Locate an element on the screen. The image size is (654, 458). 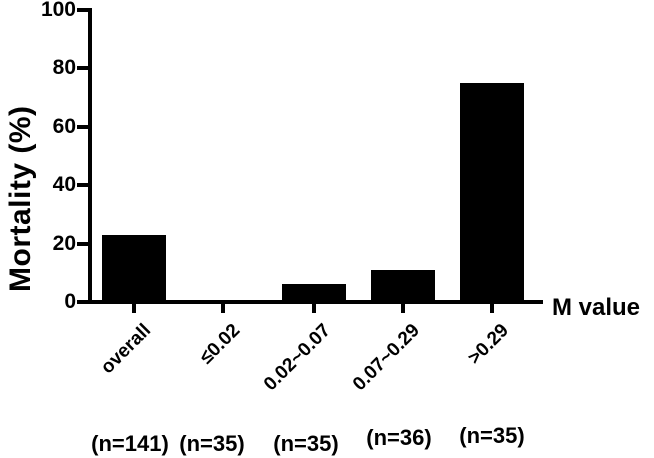
bar-0.02~0.07 is located at coordinates (314, 294).